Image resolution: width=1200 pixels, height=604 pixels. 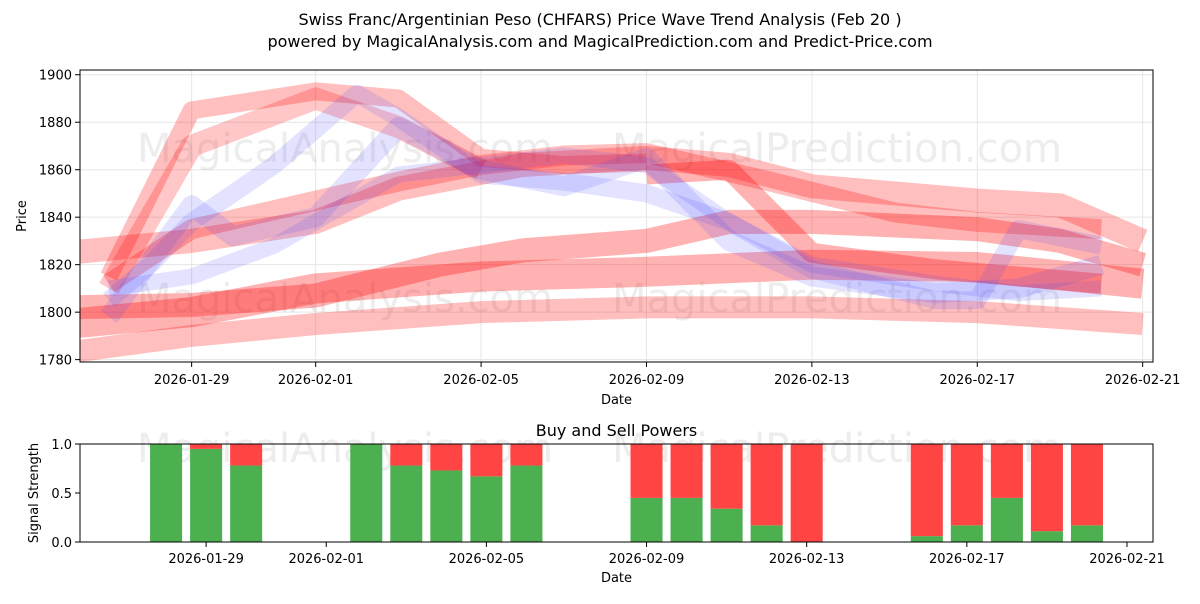 What do you see at coordinates (55, 313) in the screenshot?
I see `y-tick-label: 1800` at bounding box center [55, 313].